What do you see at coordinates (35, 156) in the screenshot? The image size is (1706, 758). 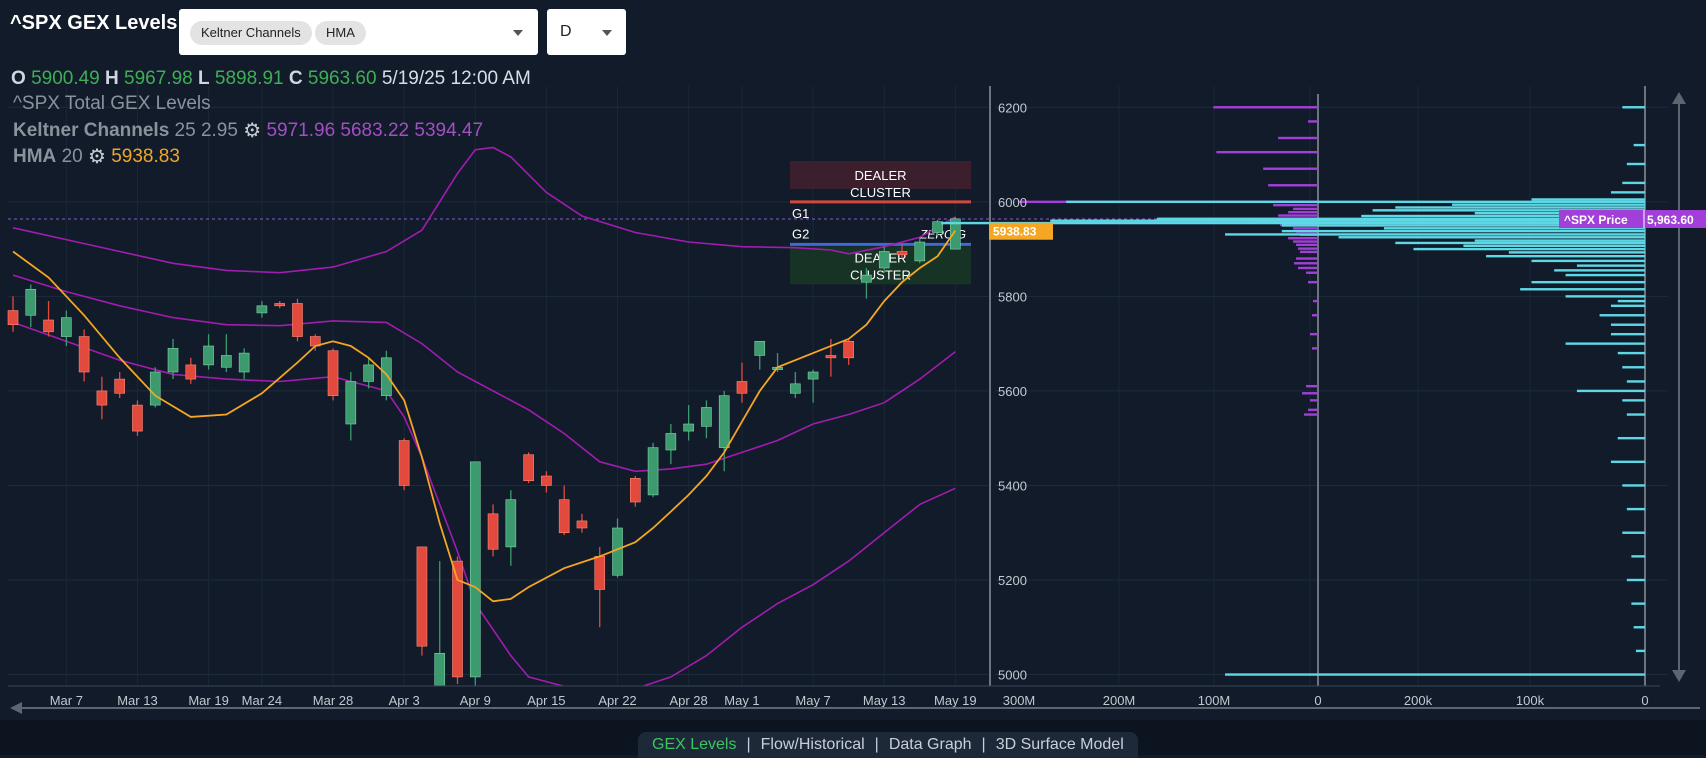 I see `legend-hma-label: HMA` at bounding box center [35, 156].